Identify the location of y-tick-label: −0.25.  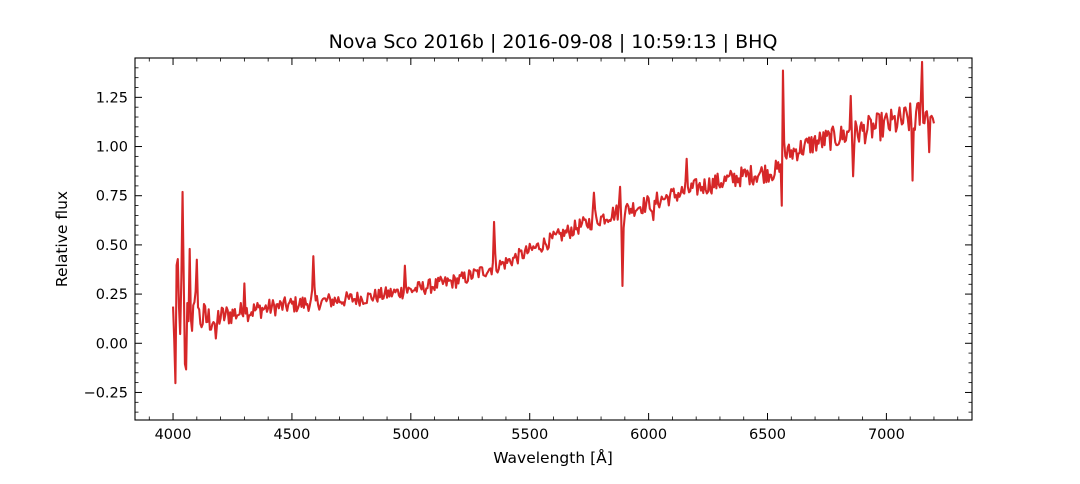
(106, 393).